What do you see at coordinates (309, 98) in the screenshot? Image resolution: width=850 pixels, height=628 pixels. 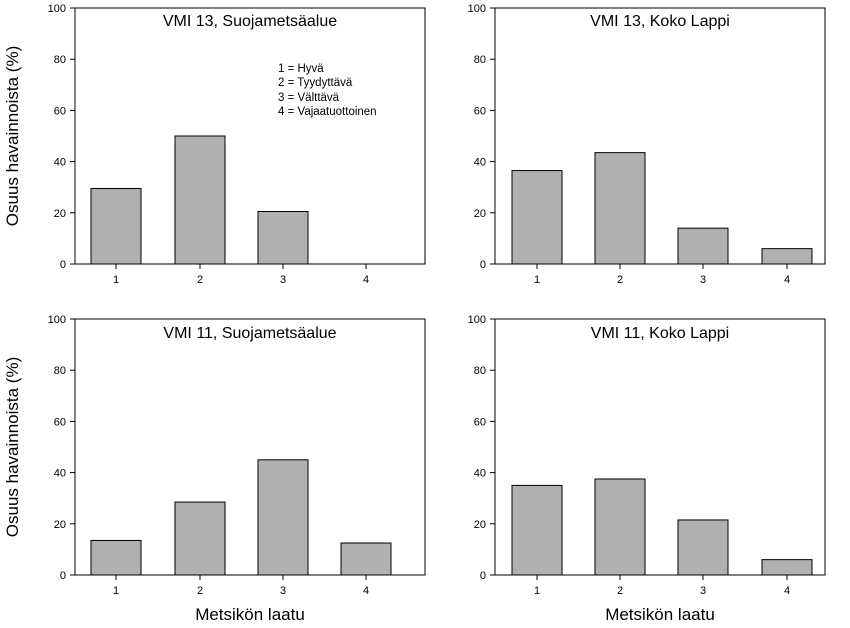 I see `legend-entry-3: 3 = Välttävä` at bounding box center [309, 98].